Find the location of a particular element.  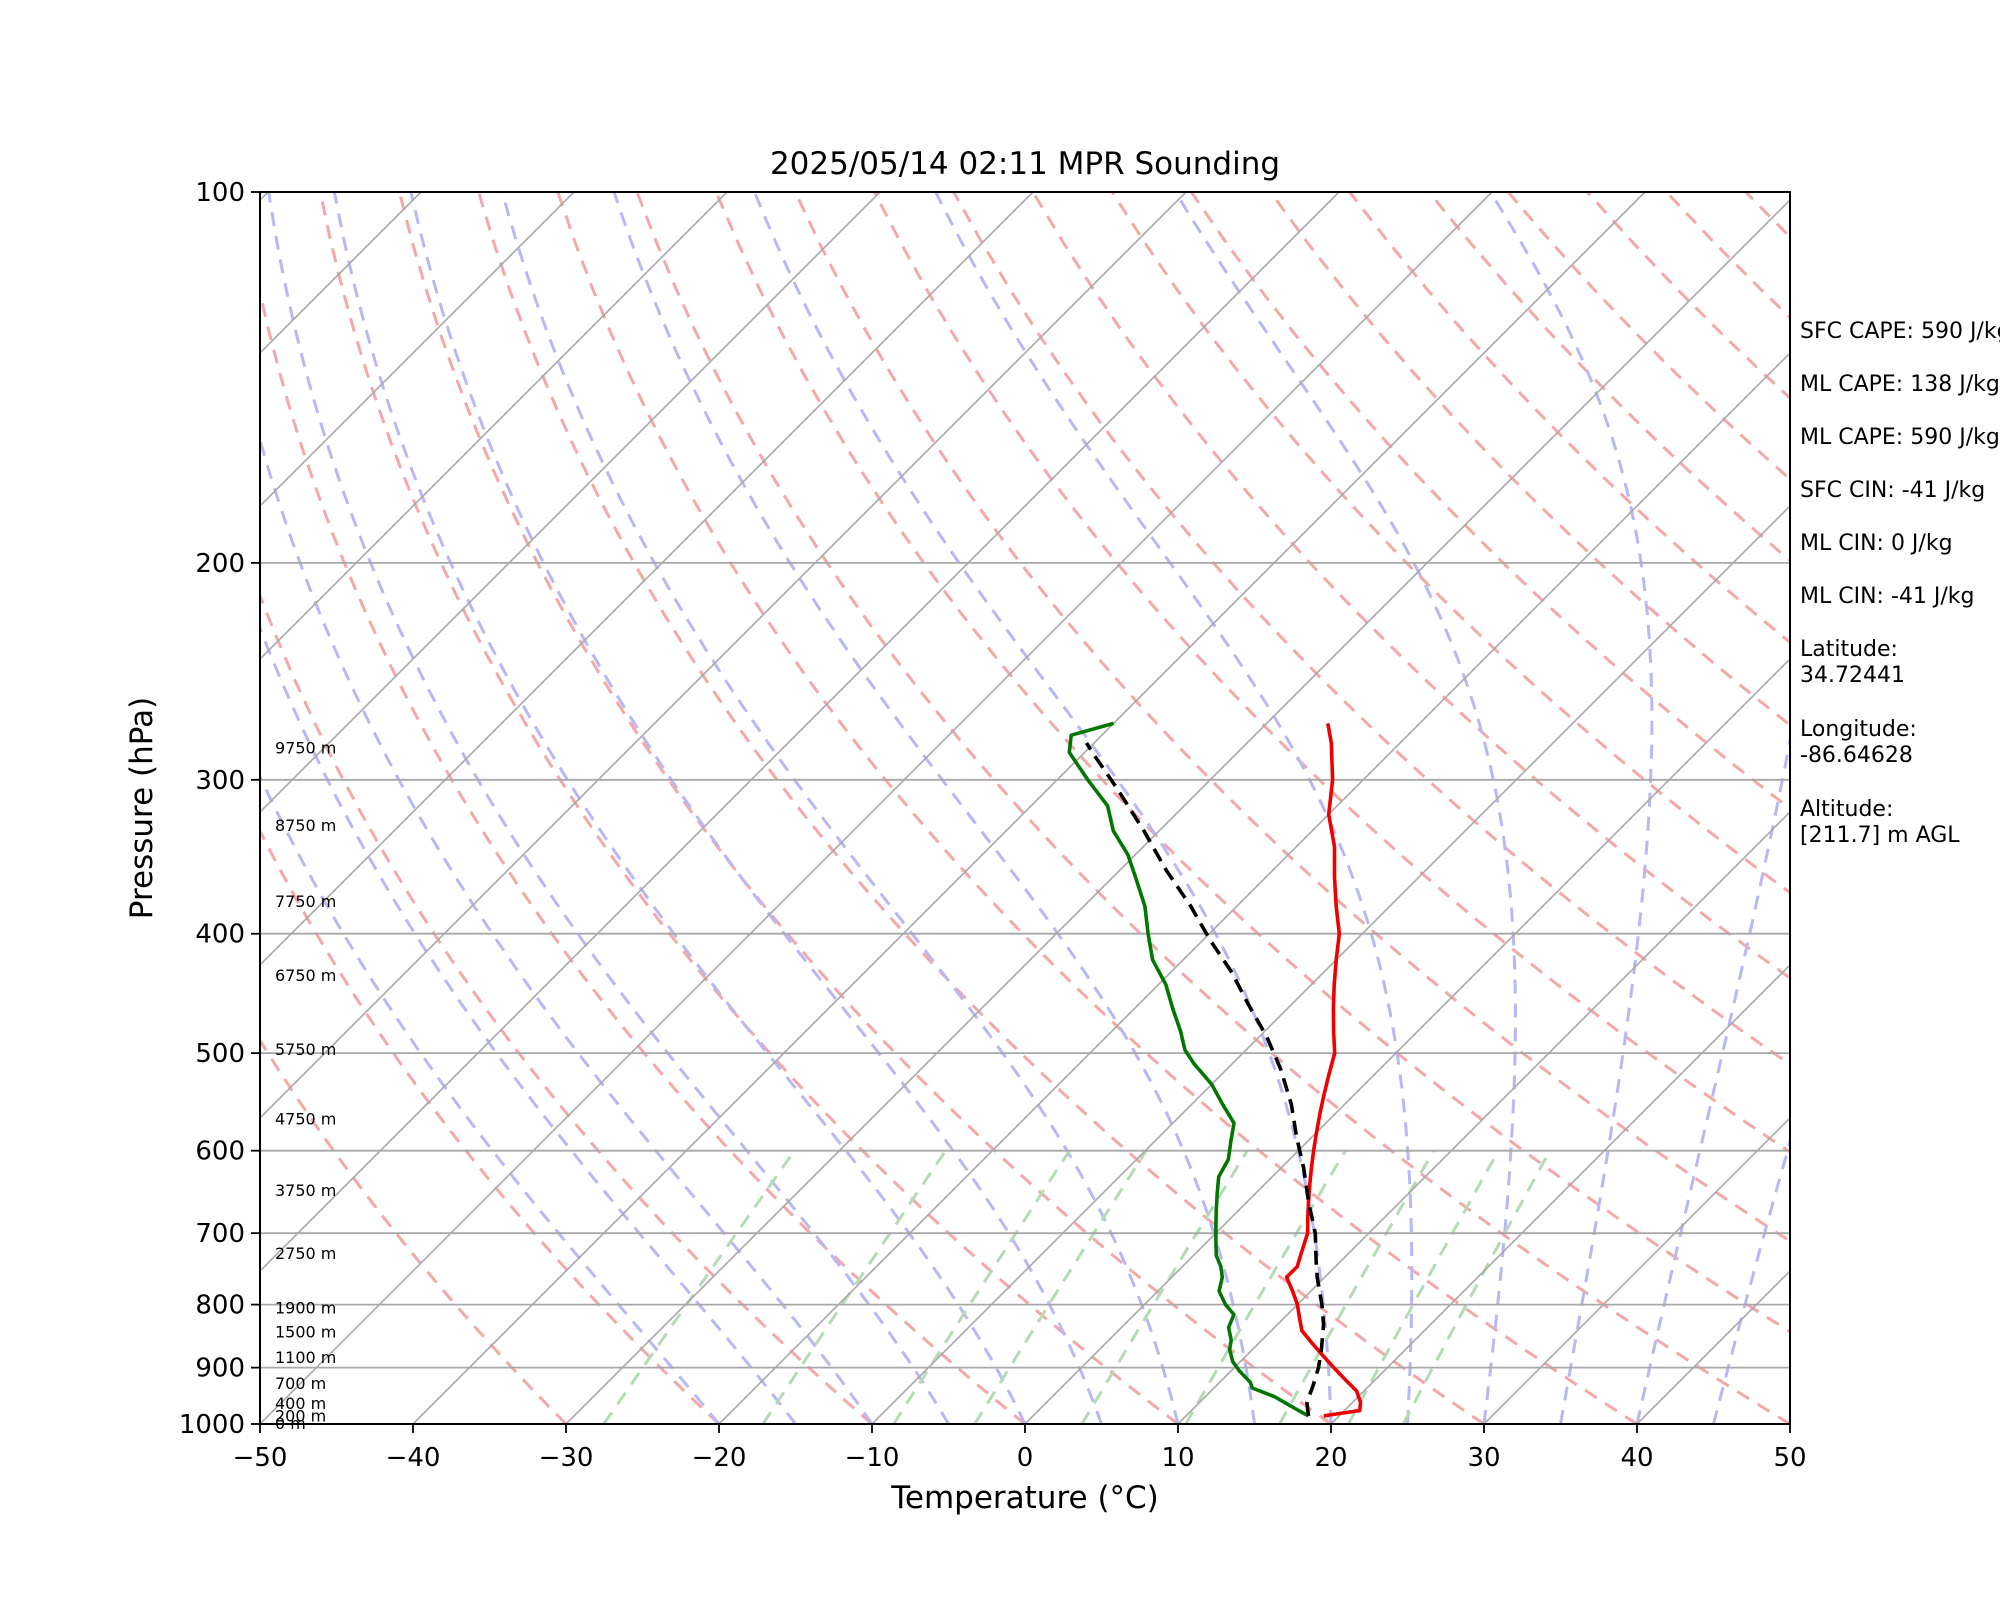

y-tick-label: 100 is located at coordinates (220, 193).